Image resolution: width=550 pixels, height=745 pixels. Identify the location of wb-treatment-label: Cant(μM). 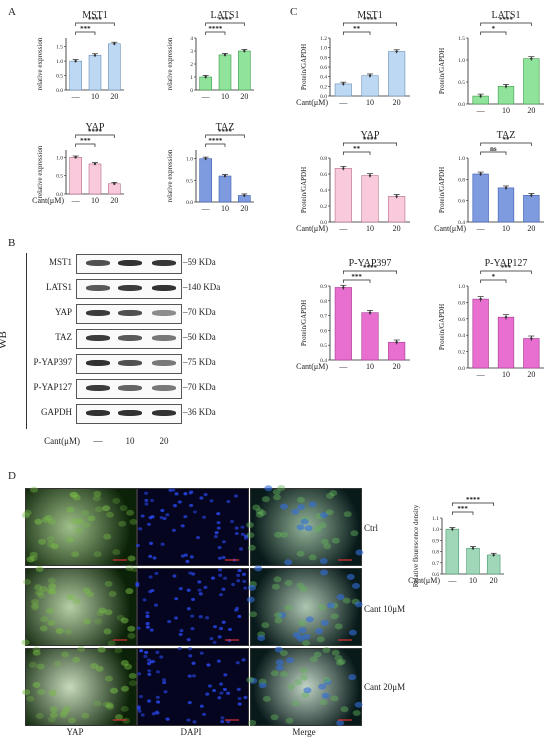
(62, 441).